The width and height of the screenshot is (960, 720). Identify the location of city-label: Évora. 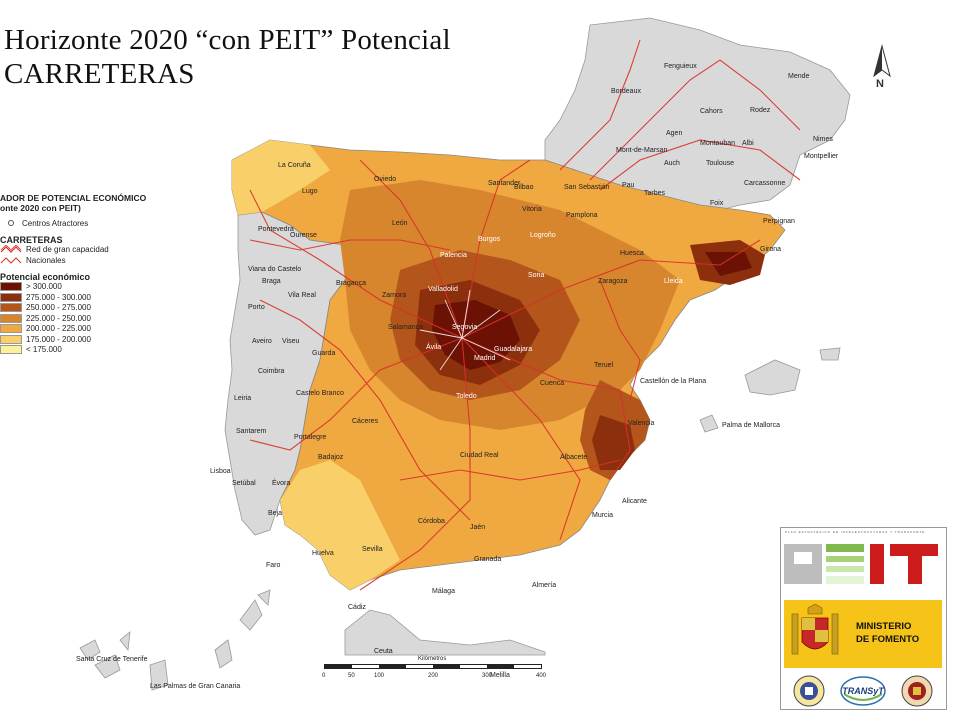
(281, 483).